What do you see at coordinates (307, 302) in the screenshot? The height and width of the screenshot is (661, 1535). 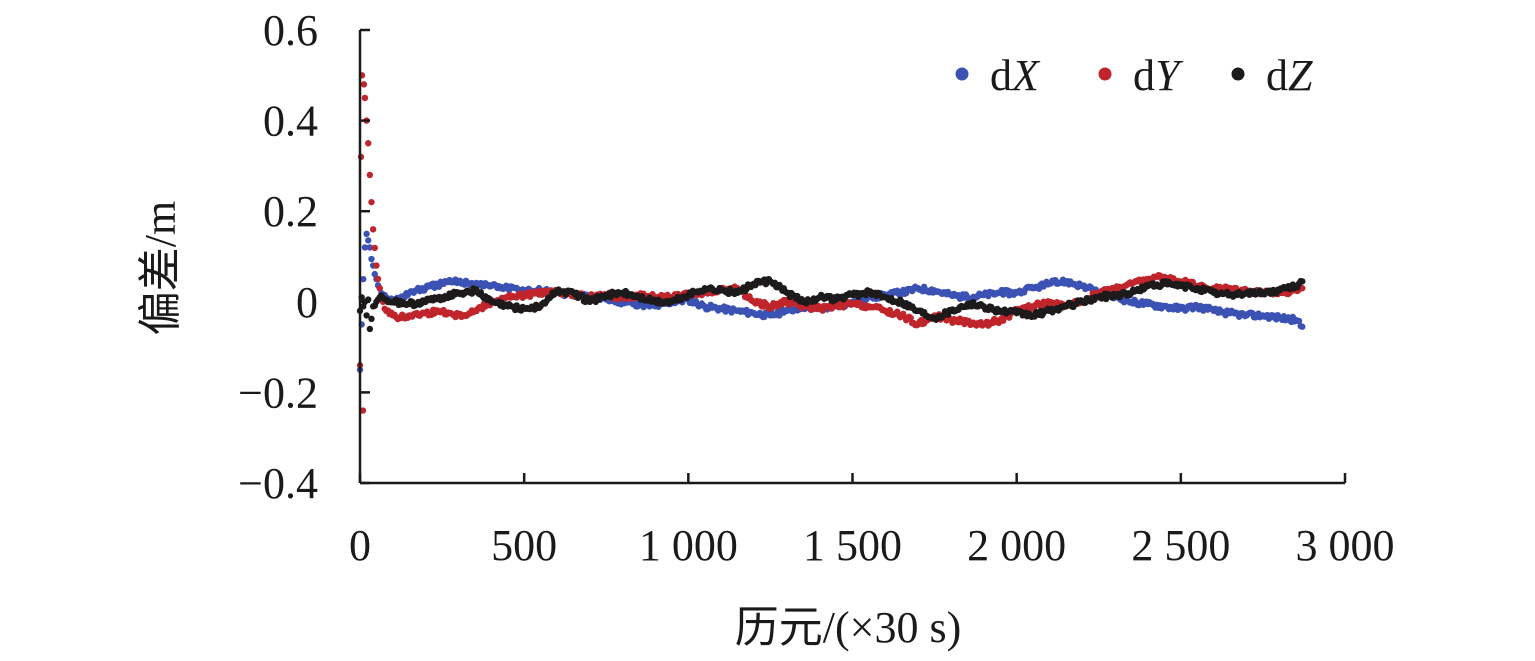 I see `y-tick-label: 0` at bounding box center [307, 302].